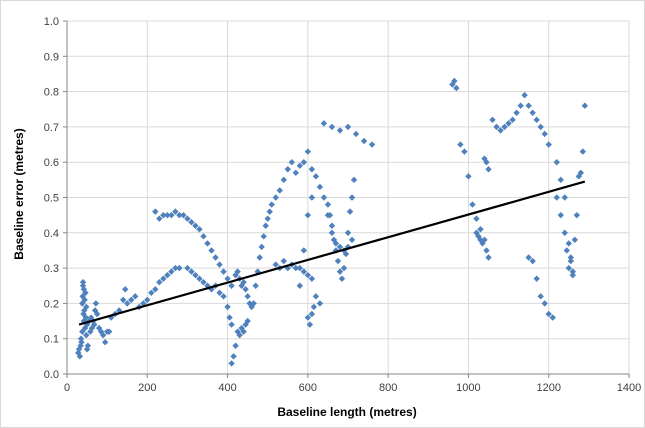 The height and width of the screenshot is (428, 645). Describe the element at coordinates (51, 304) in the screenshot. I see `y-tick-label: 0.2` at that location.